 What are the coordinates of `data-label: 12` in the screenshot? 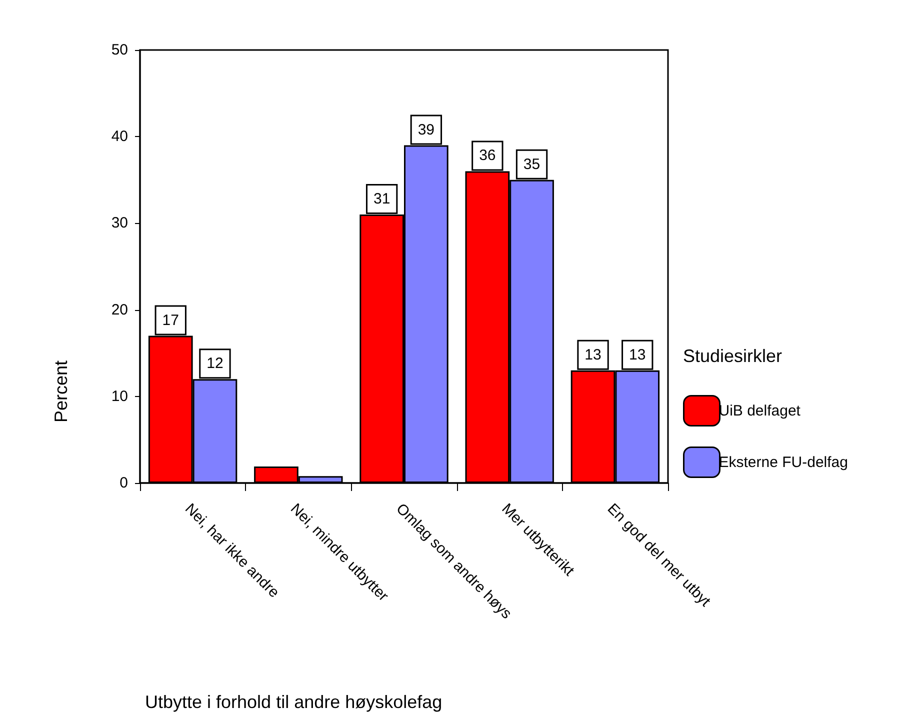 It's located at (215, 363).